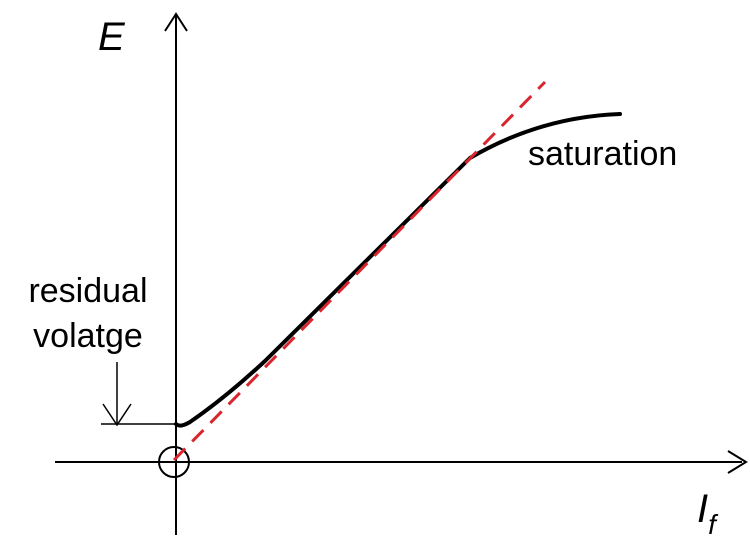 The width and height of the screenshot is (750, 538). I want to click on x-axis-label-subscript: f, so click(713, 523).